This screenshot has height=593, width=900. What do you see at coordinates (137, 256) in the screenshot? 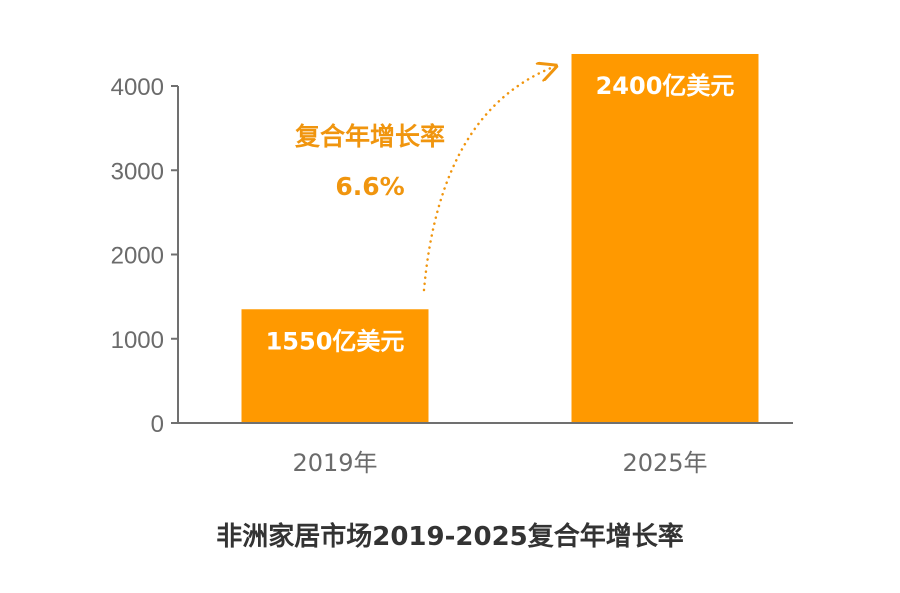
I see `y-tick-label: 2000` at bounding box center [137, 256].